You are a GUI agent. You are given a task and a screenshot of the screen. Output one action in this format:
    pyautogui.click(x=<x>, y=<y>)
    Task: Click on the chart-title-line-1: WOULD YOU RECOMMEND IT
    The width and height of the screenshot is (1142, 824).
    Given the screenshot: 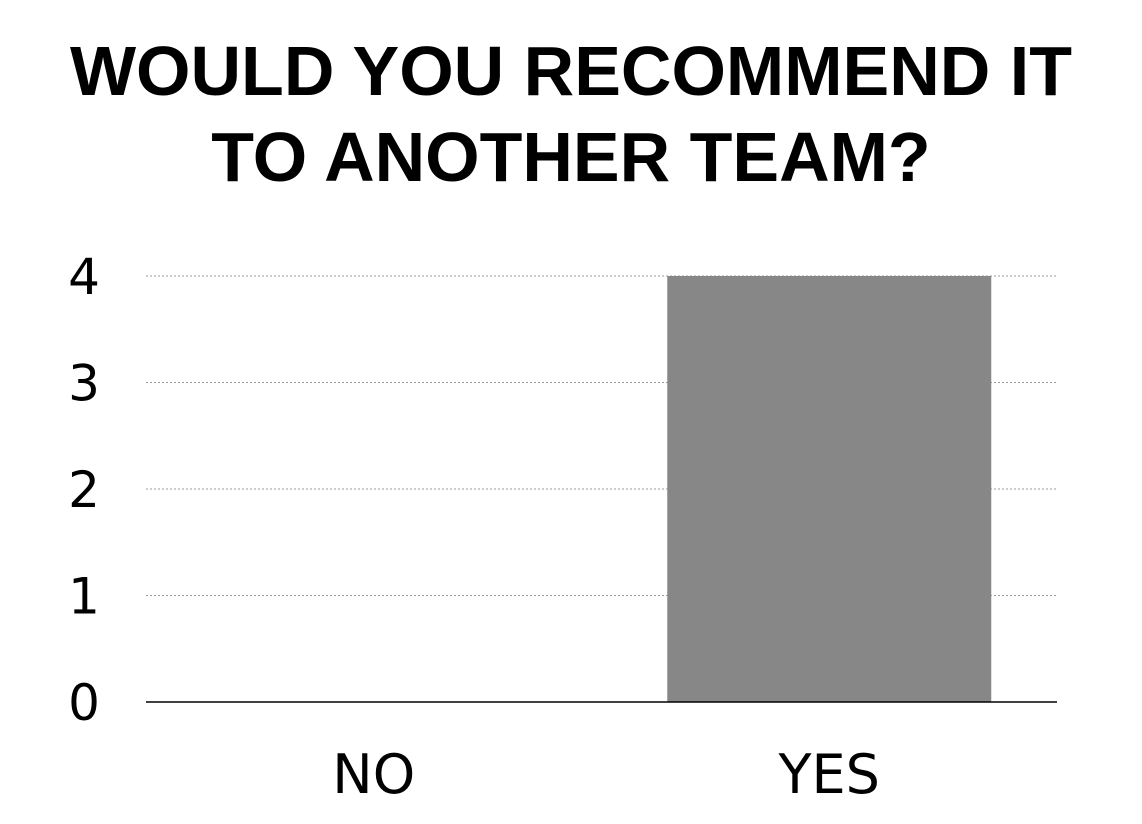 What is the action you would take?
    pyautogui.click(x=570, y=71)
    